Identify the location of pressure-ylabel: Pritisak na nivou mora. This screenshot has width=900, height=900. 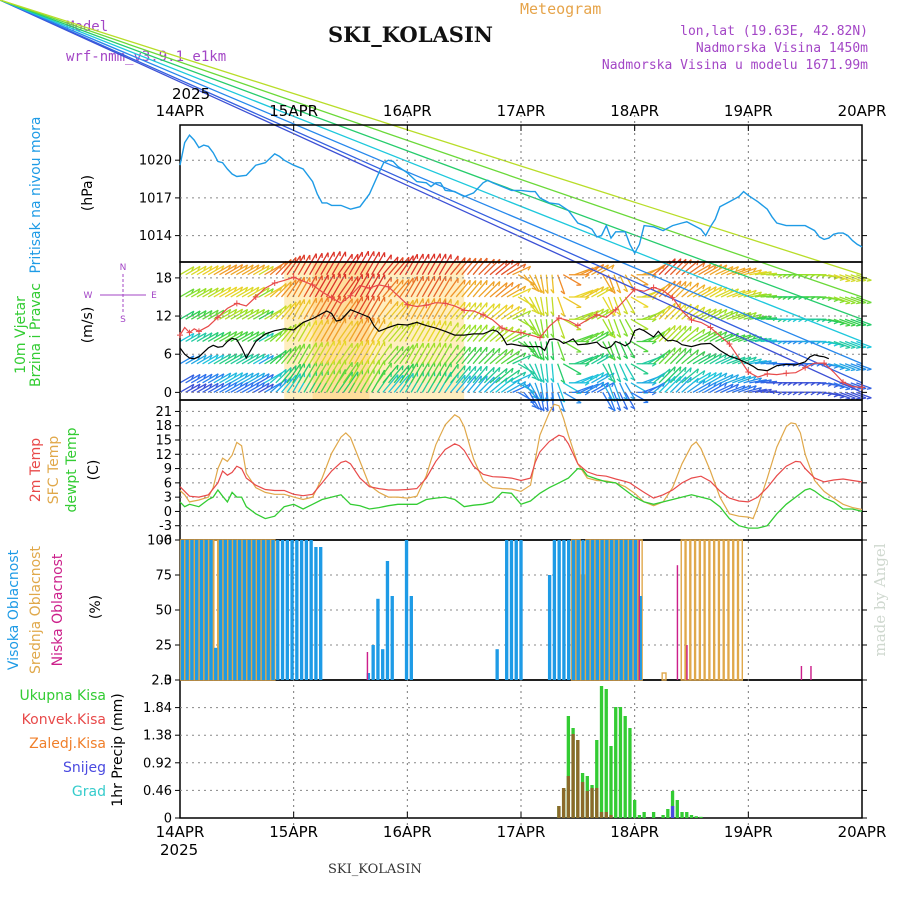
(36, 194).